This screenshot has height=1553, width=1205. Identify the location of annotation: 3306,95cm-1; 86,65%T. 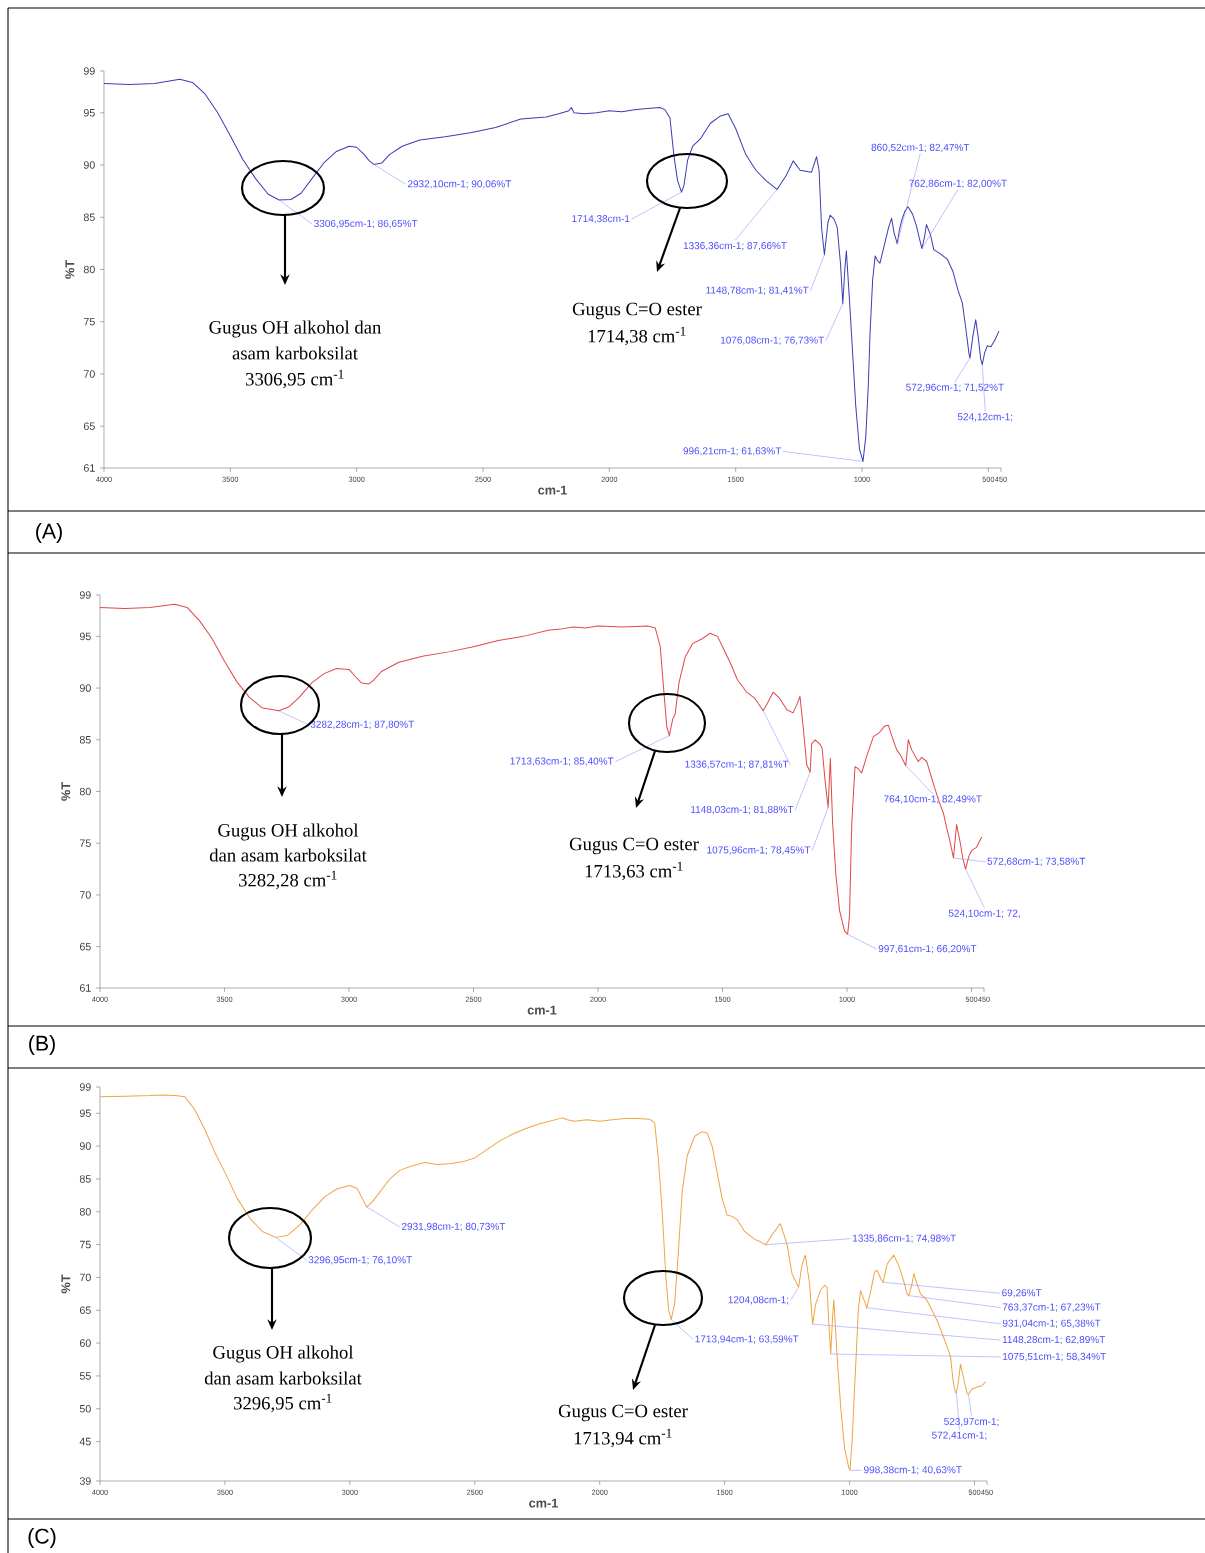
(366, 224).